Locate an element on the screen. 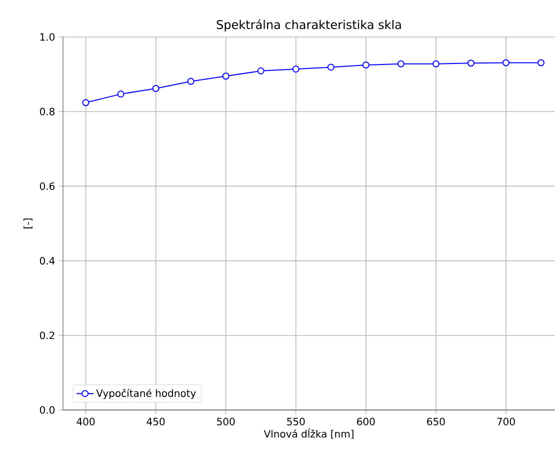  y-tick-label: 0.8 is located at coordinates (47, 112).